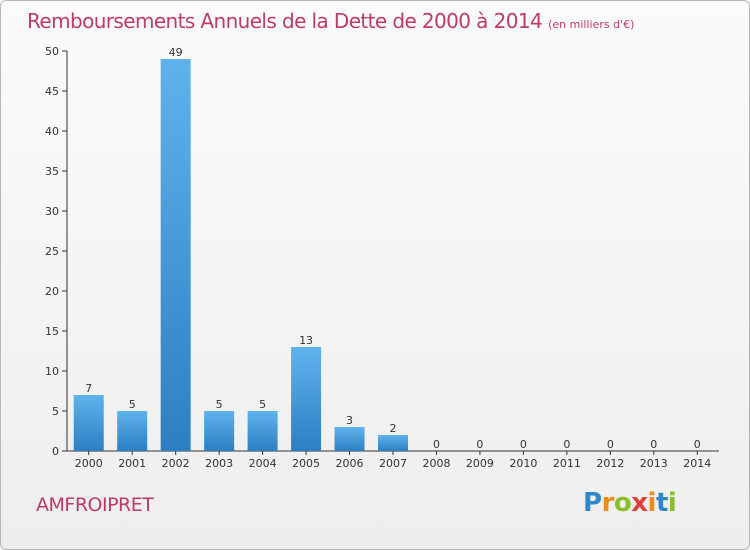 The width and height of the screenshot is (750, 550). What do you see at coordinates (52, 131) in the screenshot?
I see `y-tick-label: 40` at bounding box center [52, 131].